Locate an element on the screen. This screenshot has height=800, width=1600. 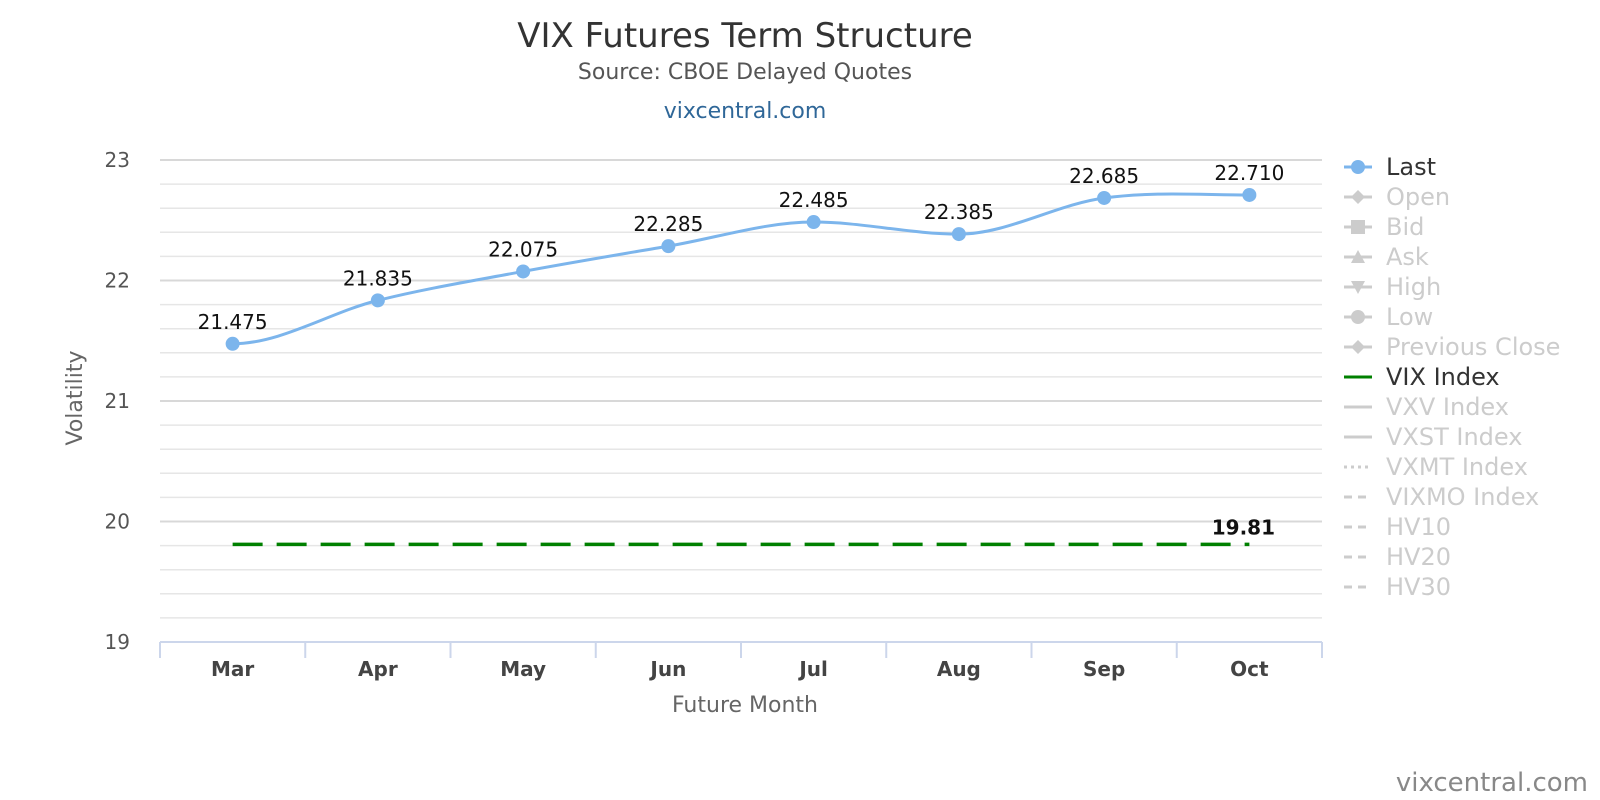
last-data-label: 22.685 is located at coordinates (1104, 176).